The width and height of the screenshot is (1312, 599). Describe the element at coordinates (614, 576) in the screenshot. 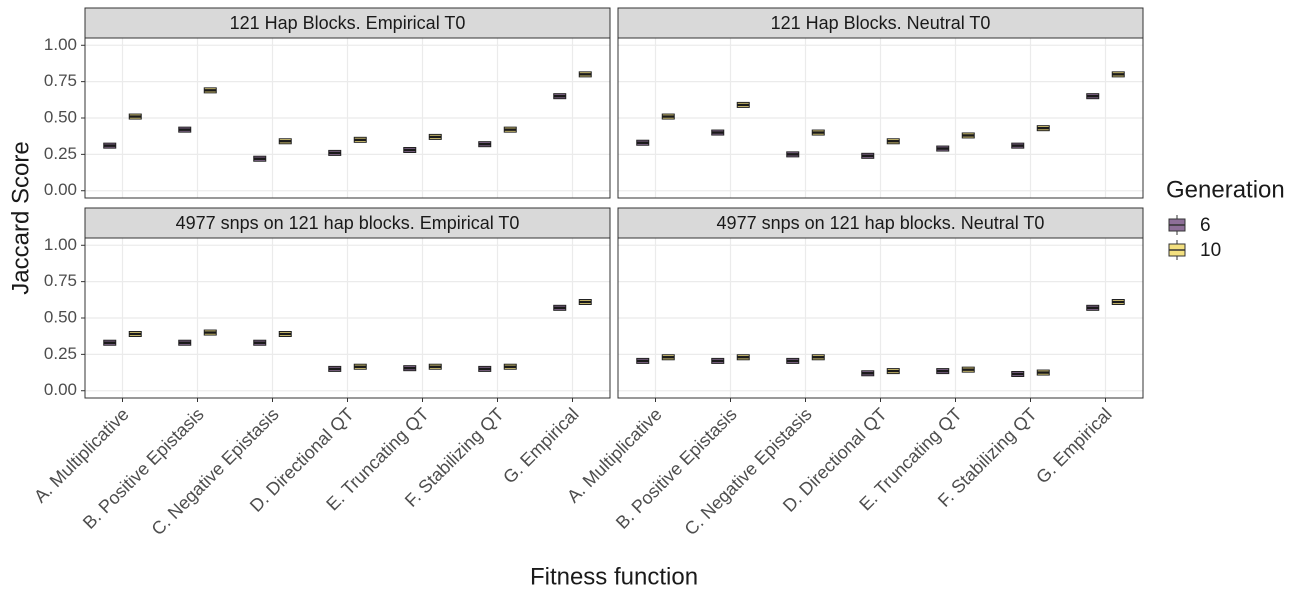

I see `x-axis-title: Fitness function` at that location.